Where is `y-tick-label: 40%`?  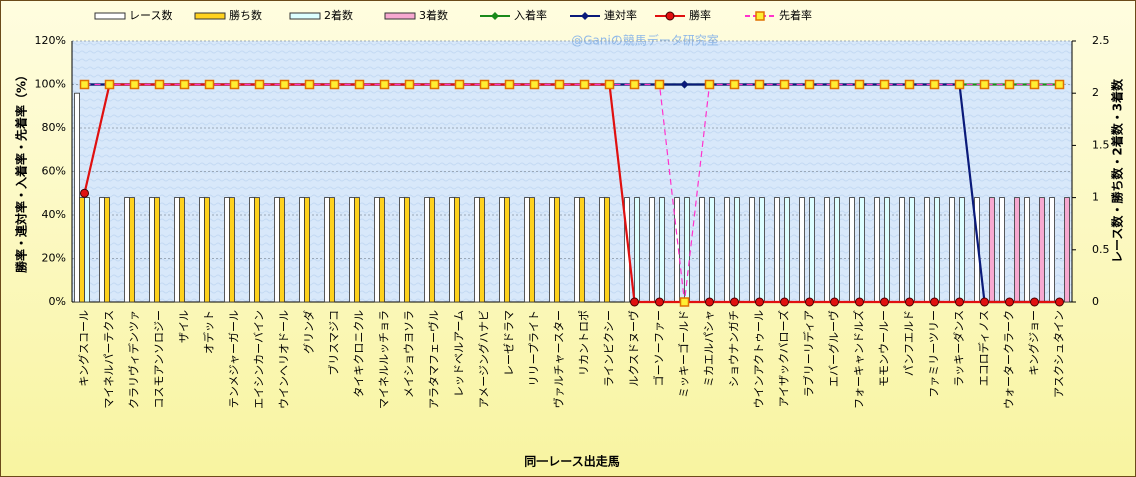
y-tick-label: 40% is located at coordinates (54, 214).